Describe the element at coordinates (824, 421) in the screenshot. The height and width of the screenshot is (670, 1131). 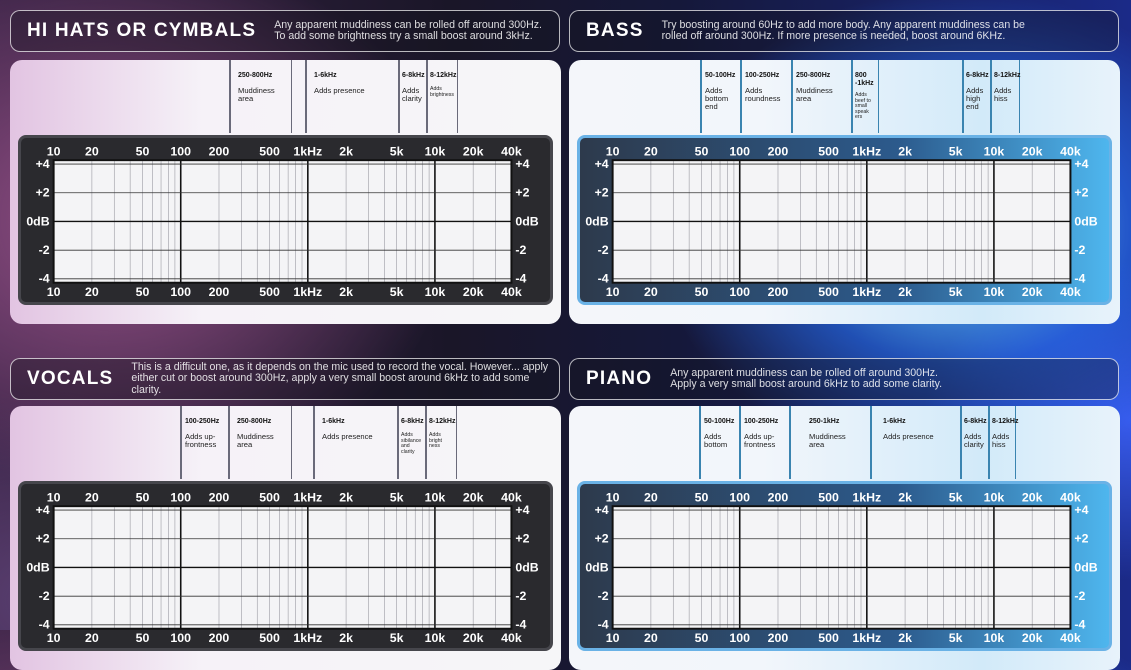
I see `band-range: 250-1kHz` at that location.